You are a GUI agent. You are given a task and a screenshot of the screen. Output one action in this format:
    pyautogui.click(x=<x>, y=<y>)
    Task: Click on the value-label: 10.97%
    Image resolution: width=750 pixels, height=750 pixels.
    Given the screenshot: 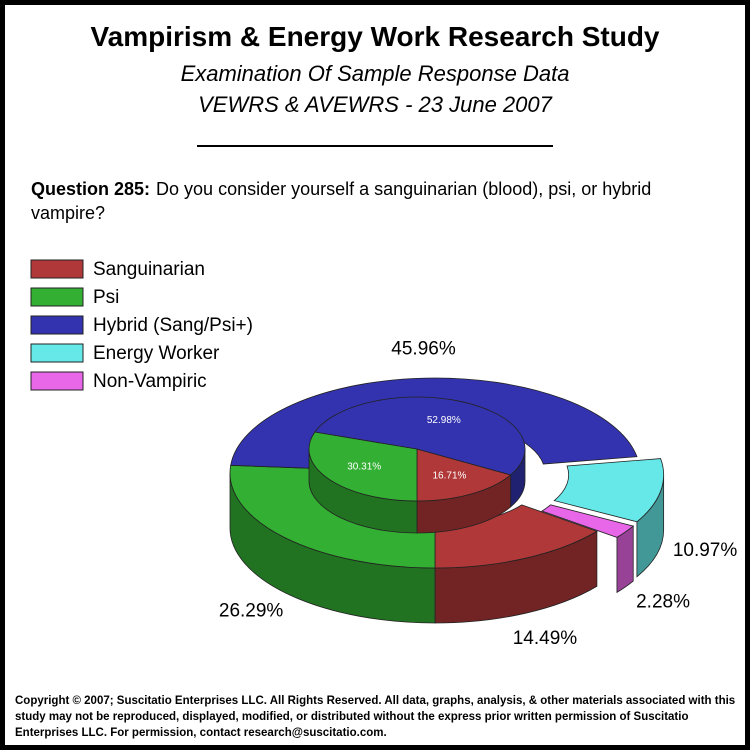 What is the action you would take?
    pyautogui.click(x=705, y=550)
    